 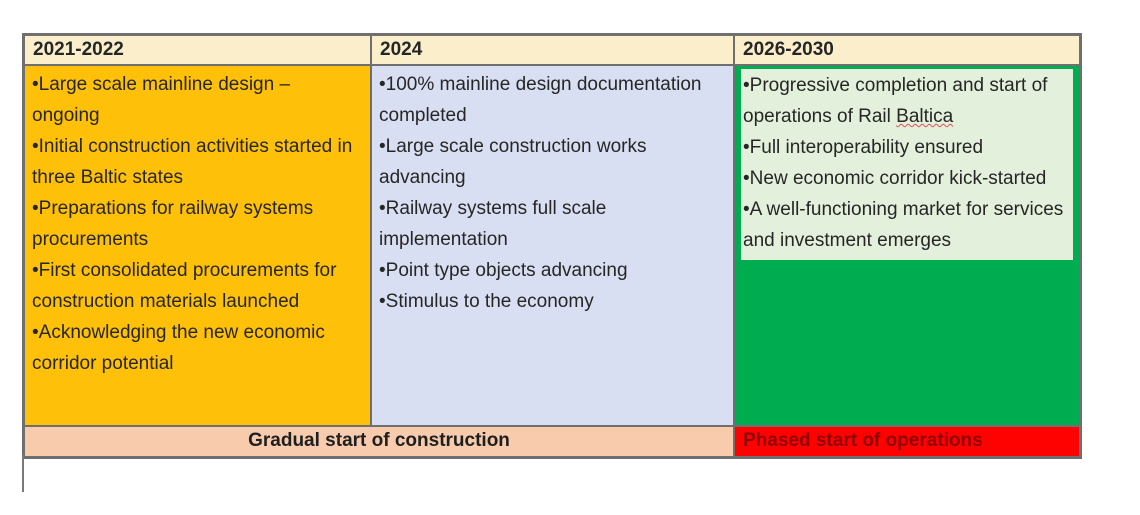 I want to click on bullet-item: •New economic corridor kick-started, so click(x=895, y=178).